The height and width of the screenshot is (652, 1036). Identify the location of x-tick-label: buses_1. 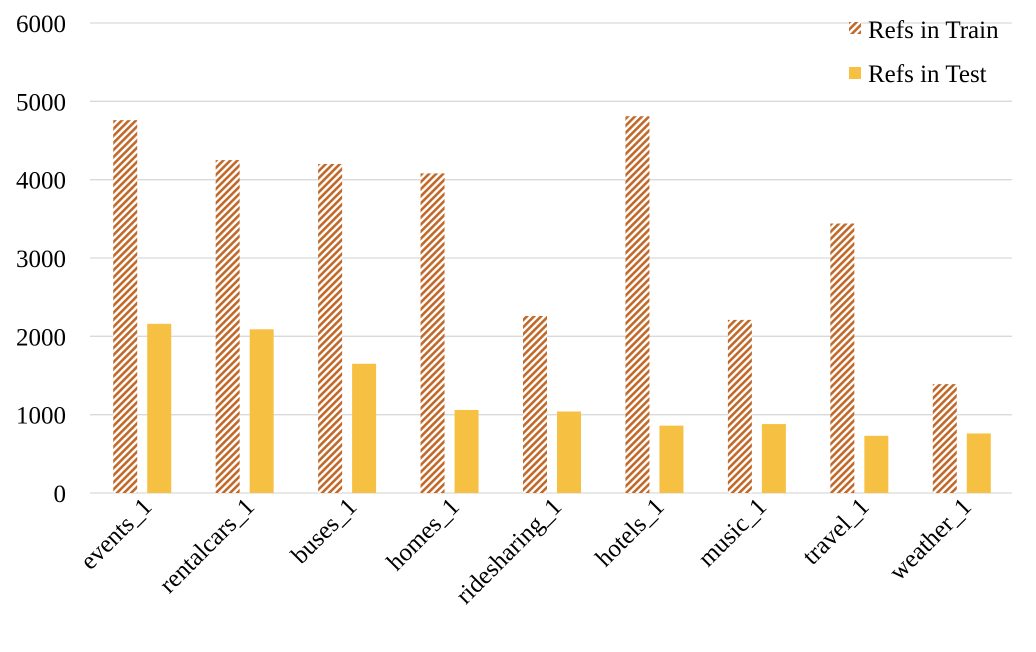
(324, 531).